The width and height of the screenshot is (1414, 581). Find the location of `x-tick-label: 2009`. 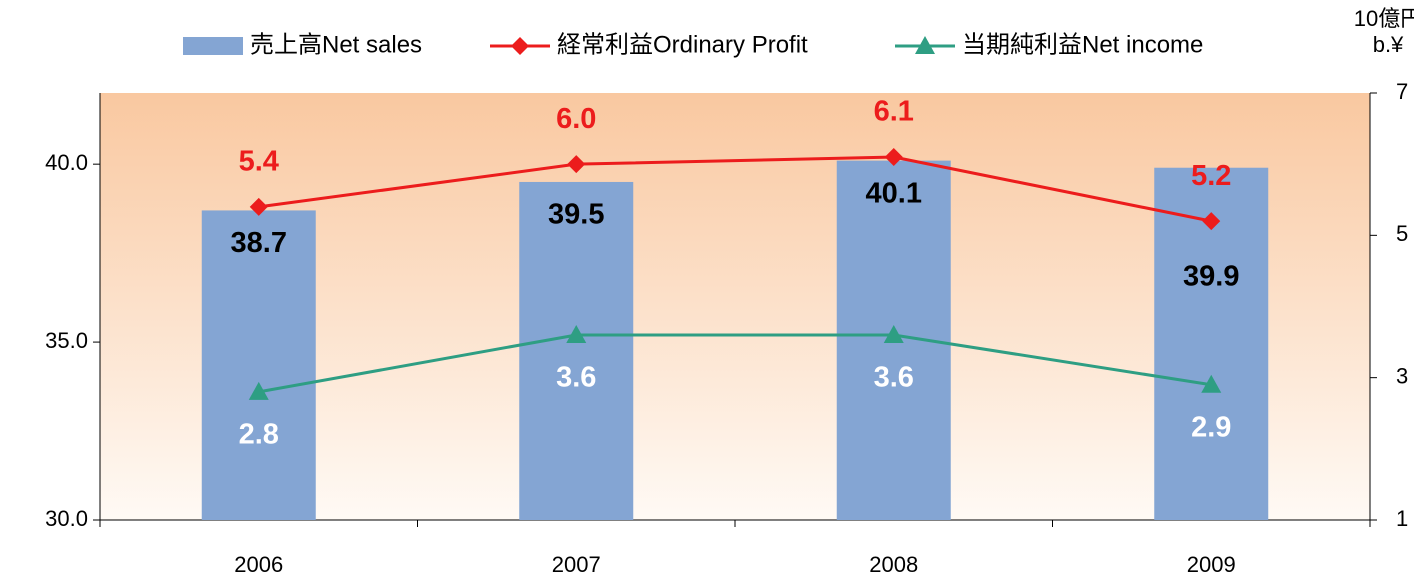

x-tick-label: 2009 is located at coordinates (1211, 564).